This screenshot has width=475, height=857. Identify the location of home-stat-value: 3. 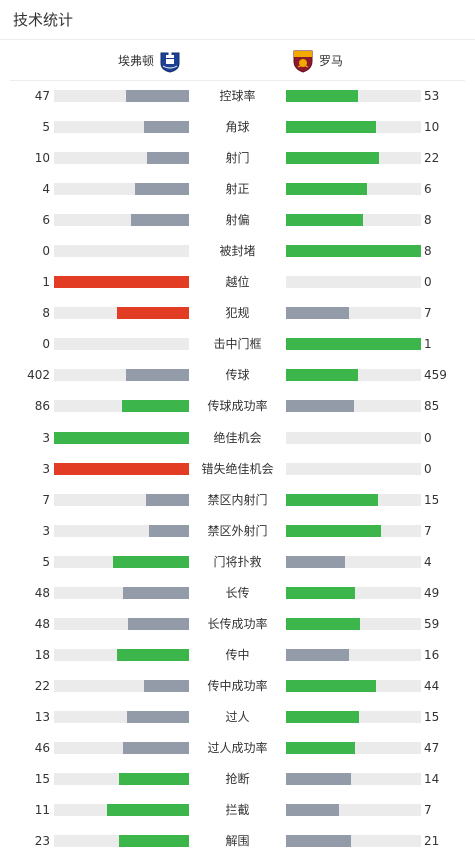
(46, 530).